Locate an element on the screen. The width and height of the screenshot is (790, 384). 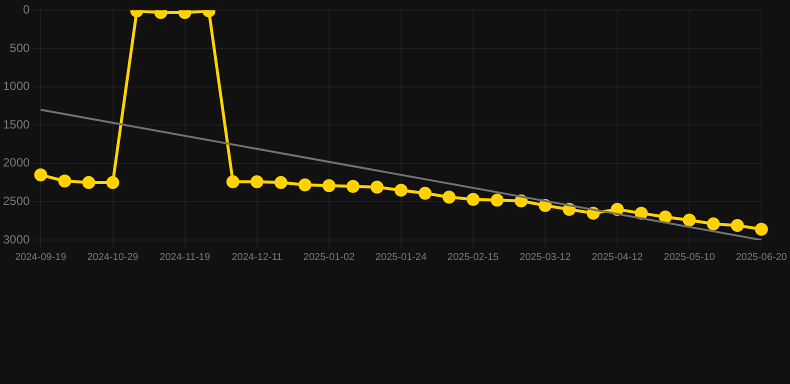
x-tick-label: 2025-01-24 is located at coordinates (401, 257).